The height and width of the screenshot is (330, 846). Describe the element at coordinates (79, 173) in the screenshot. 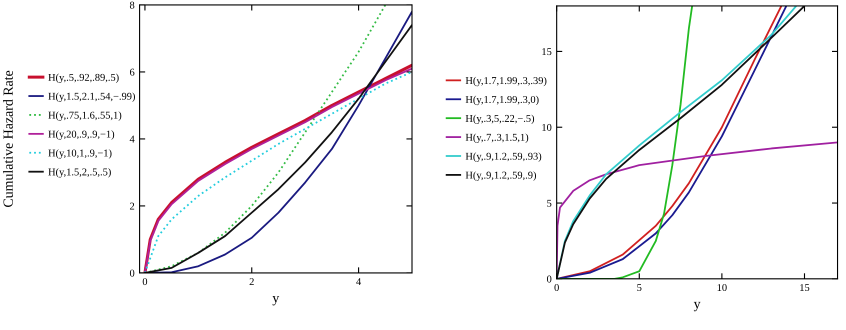

I see `legend-label: H(y,1.5,2,.5,.5)` at that location.